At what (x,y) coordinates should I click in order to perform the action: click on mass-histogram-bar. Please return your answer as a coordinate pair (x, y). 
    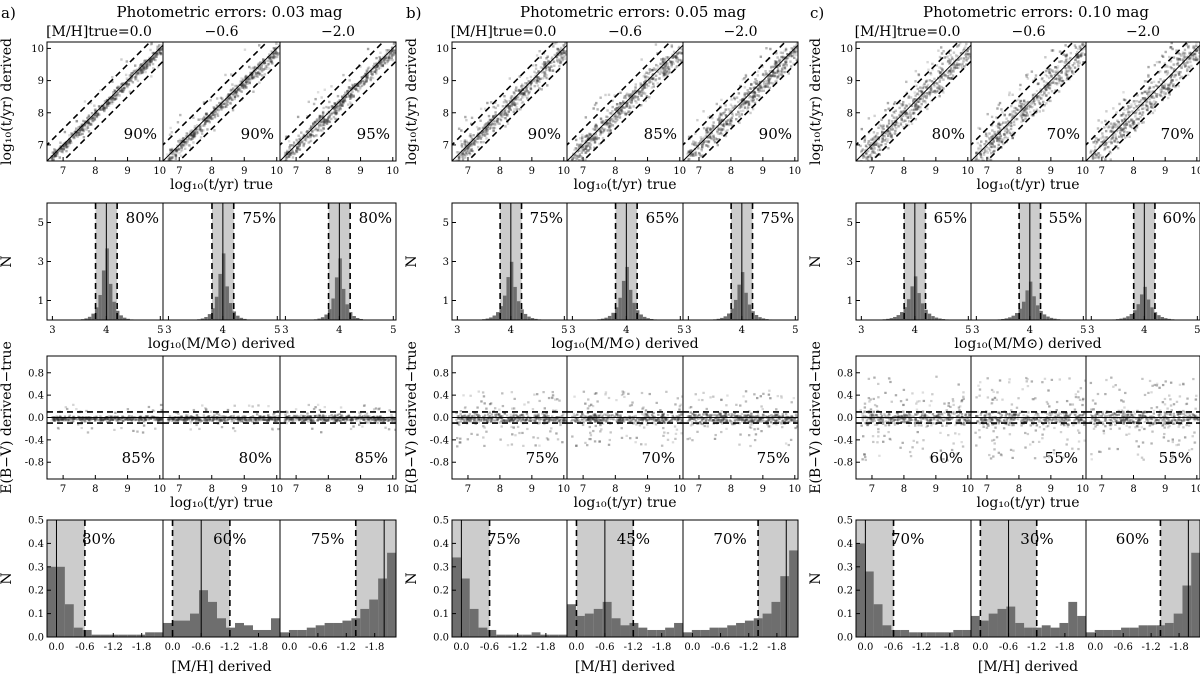
    Looking at the image, I should click on (329, 314).